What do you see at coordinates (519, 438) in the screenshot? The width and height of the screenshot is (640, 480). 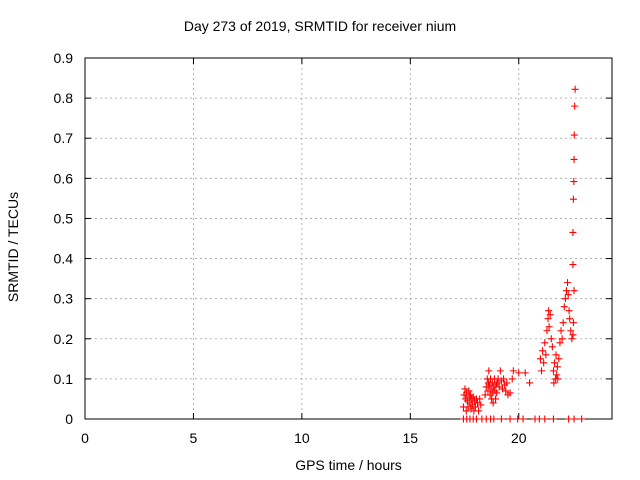 I see `x-tick-label: 20` at bounding box center [519, 438].